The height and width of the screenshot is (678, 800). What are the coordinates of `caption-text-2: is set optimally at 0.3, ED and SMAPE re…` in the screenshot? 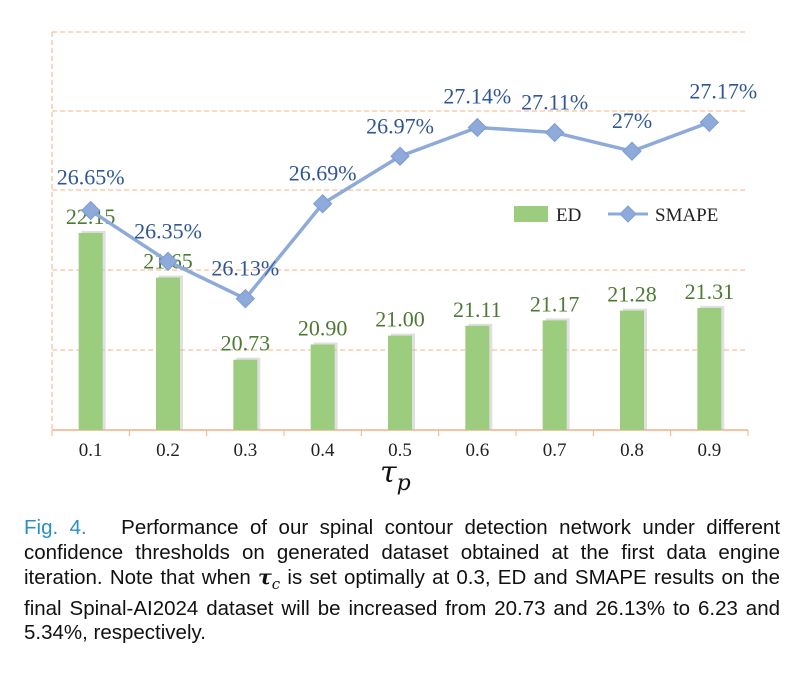 It's located at (402, 605).